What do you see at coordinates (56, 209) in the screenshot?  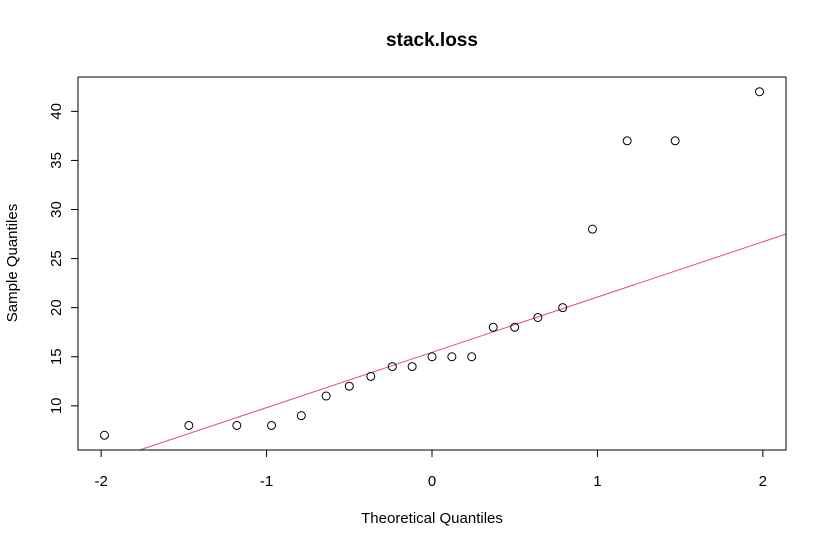 I see `y-tick-label: 30` at bounding box center [56, 209].